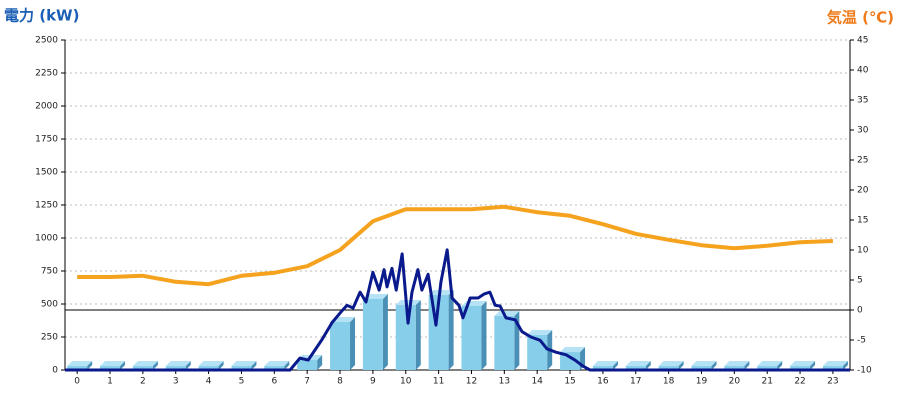 This screenshot has width=900, height=400. What do you see at coordinates (635, 382) in the screenshot?
I see `x-tick-label: 17` at bounding box center [635, 382].